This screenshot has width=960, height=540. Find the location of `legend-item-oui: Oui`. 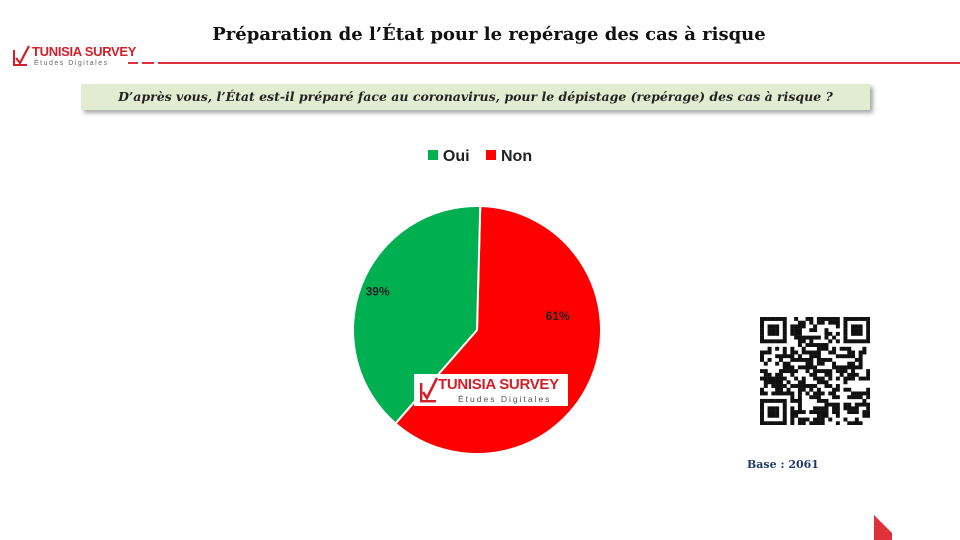

legend-item-oui: Oui is located at coordinates (448, 157).